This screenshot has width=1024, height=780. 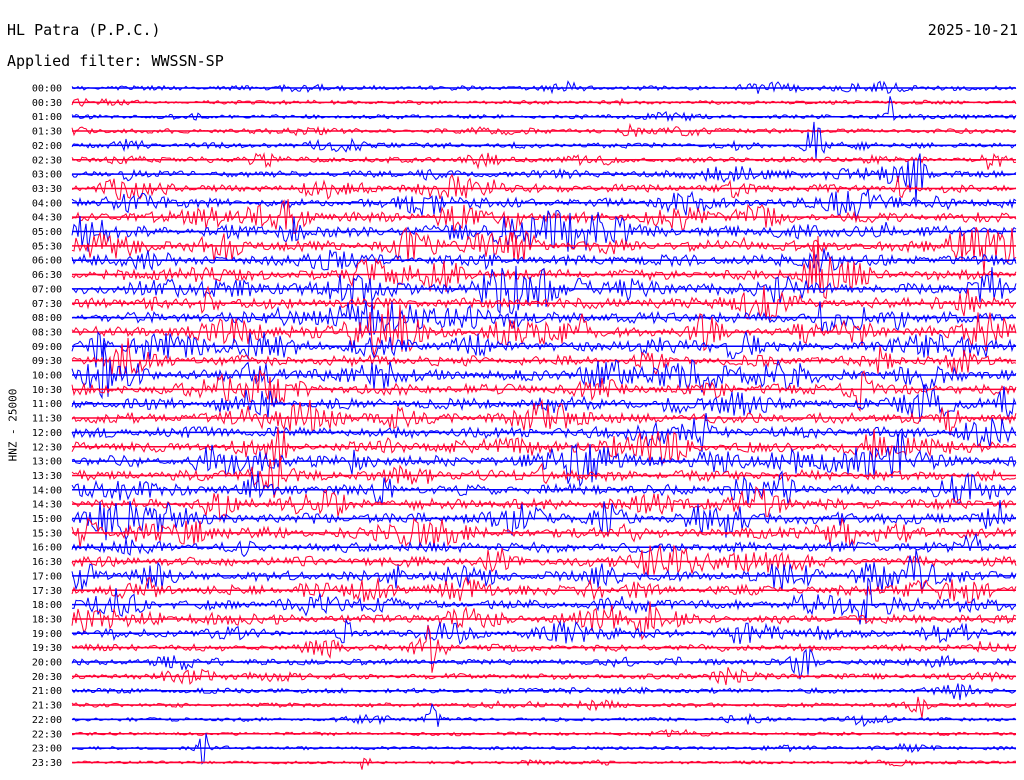 I want to click on row-time-label: 01:00, so click(x=47, y=117).